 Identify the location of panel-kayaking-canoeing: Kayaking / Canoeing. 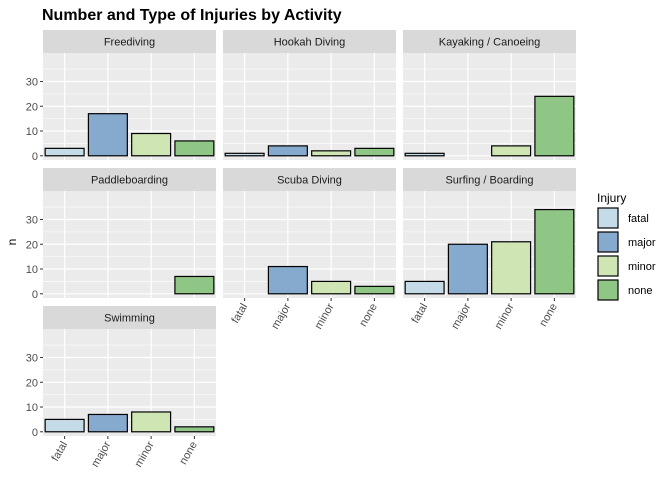
(489, 95).